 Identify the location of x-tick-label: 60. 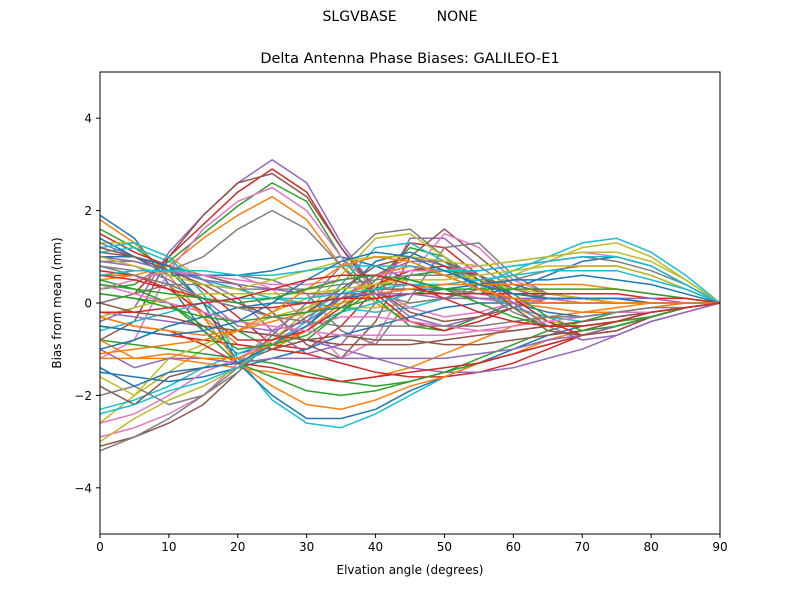
(513, 547).